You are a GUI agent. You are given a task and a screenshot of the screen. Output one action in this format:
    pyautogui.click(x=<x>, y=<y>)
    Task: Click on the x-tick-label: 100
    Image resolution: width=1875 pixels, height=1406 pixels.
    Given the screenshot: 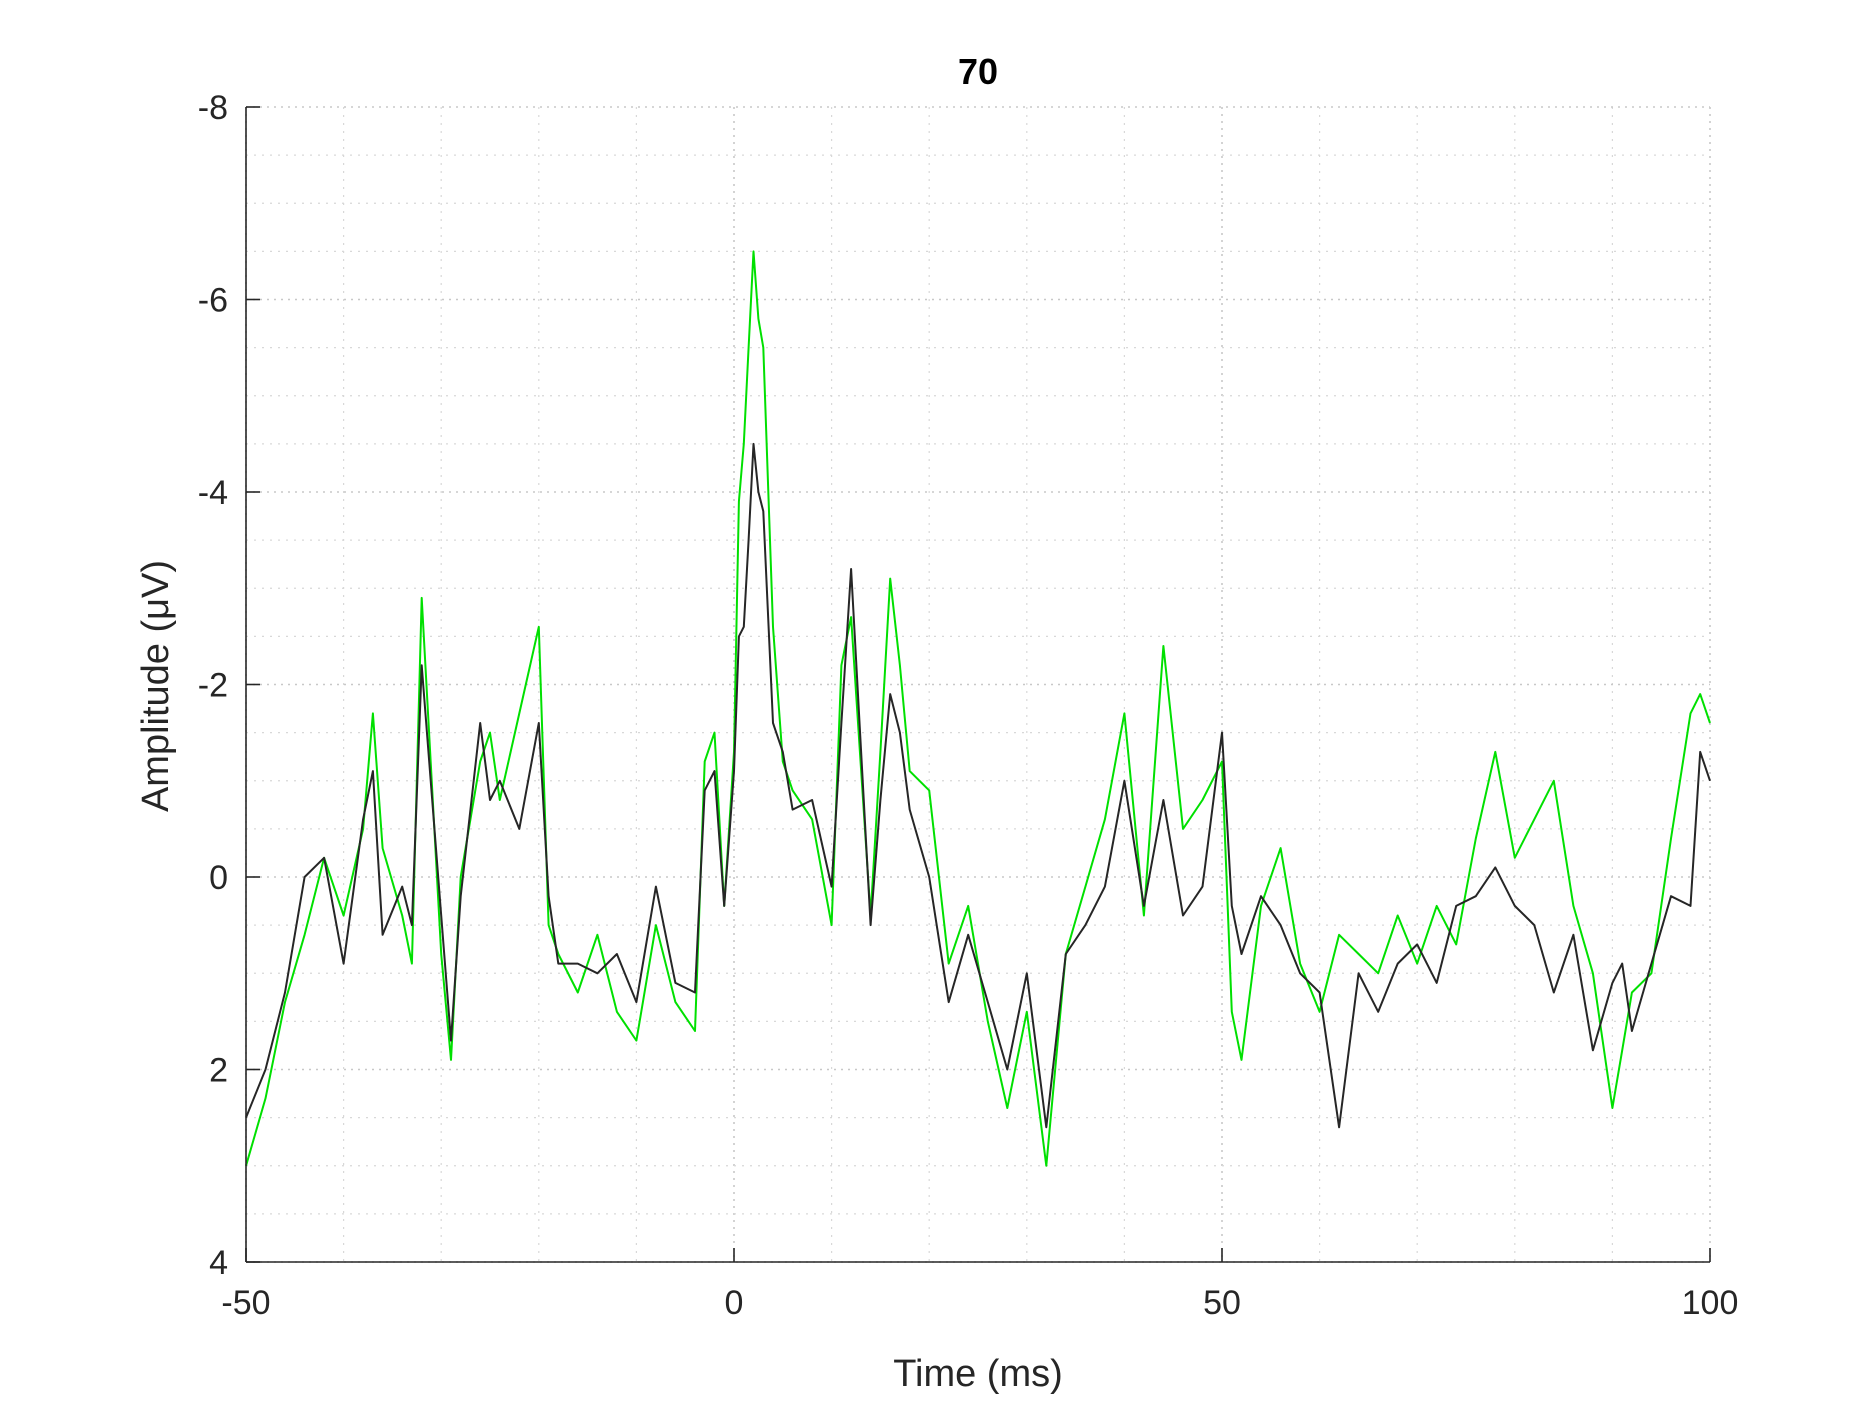 What is the action you would take?
    pyautogui.click(x=1710, y=1303)
    